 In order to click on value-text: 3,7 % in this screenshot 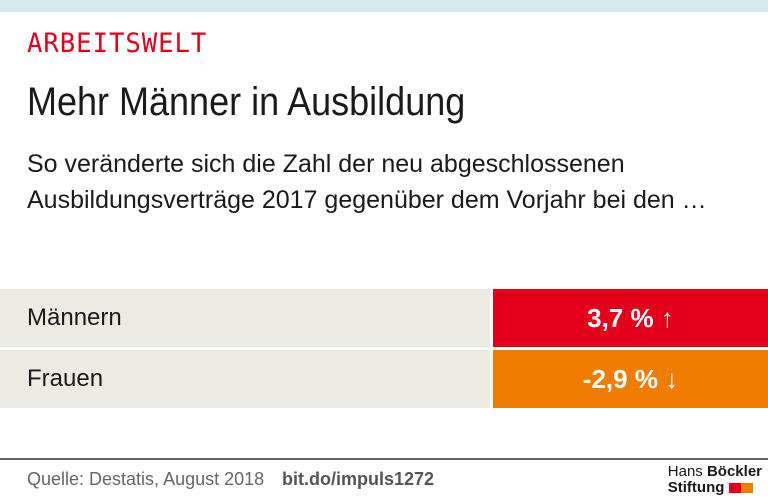, I will do `click(620, 318)`.